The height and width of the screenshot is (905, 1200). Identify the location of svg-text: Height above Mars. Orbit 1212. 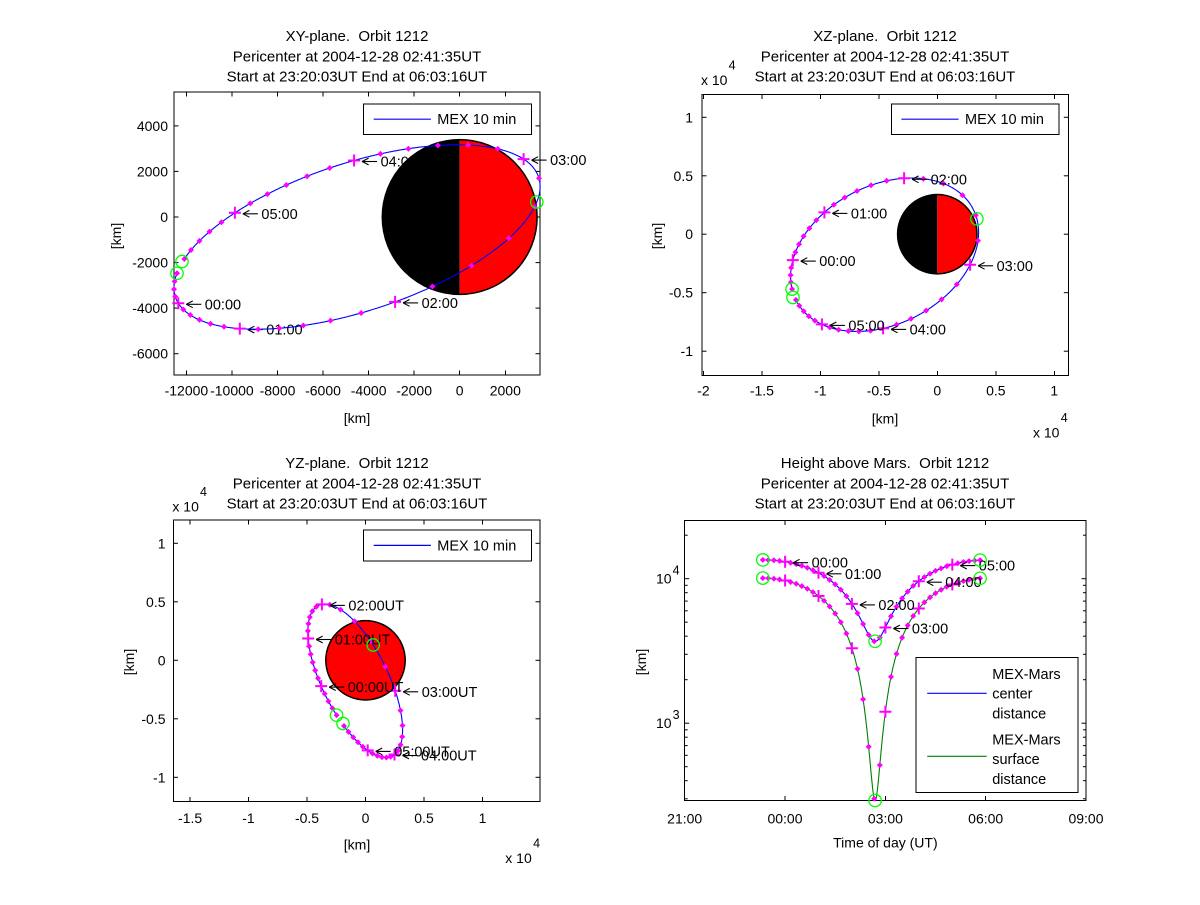
(885, 463).